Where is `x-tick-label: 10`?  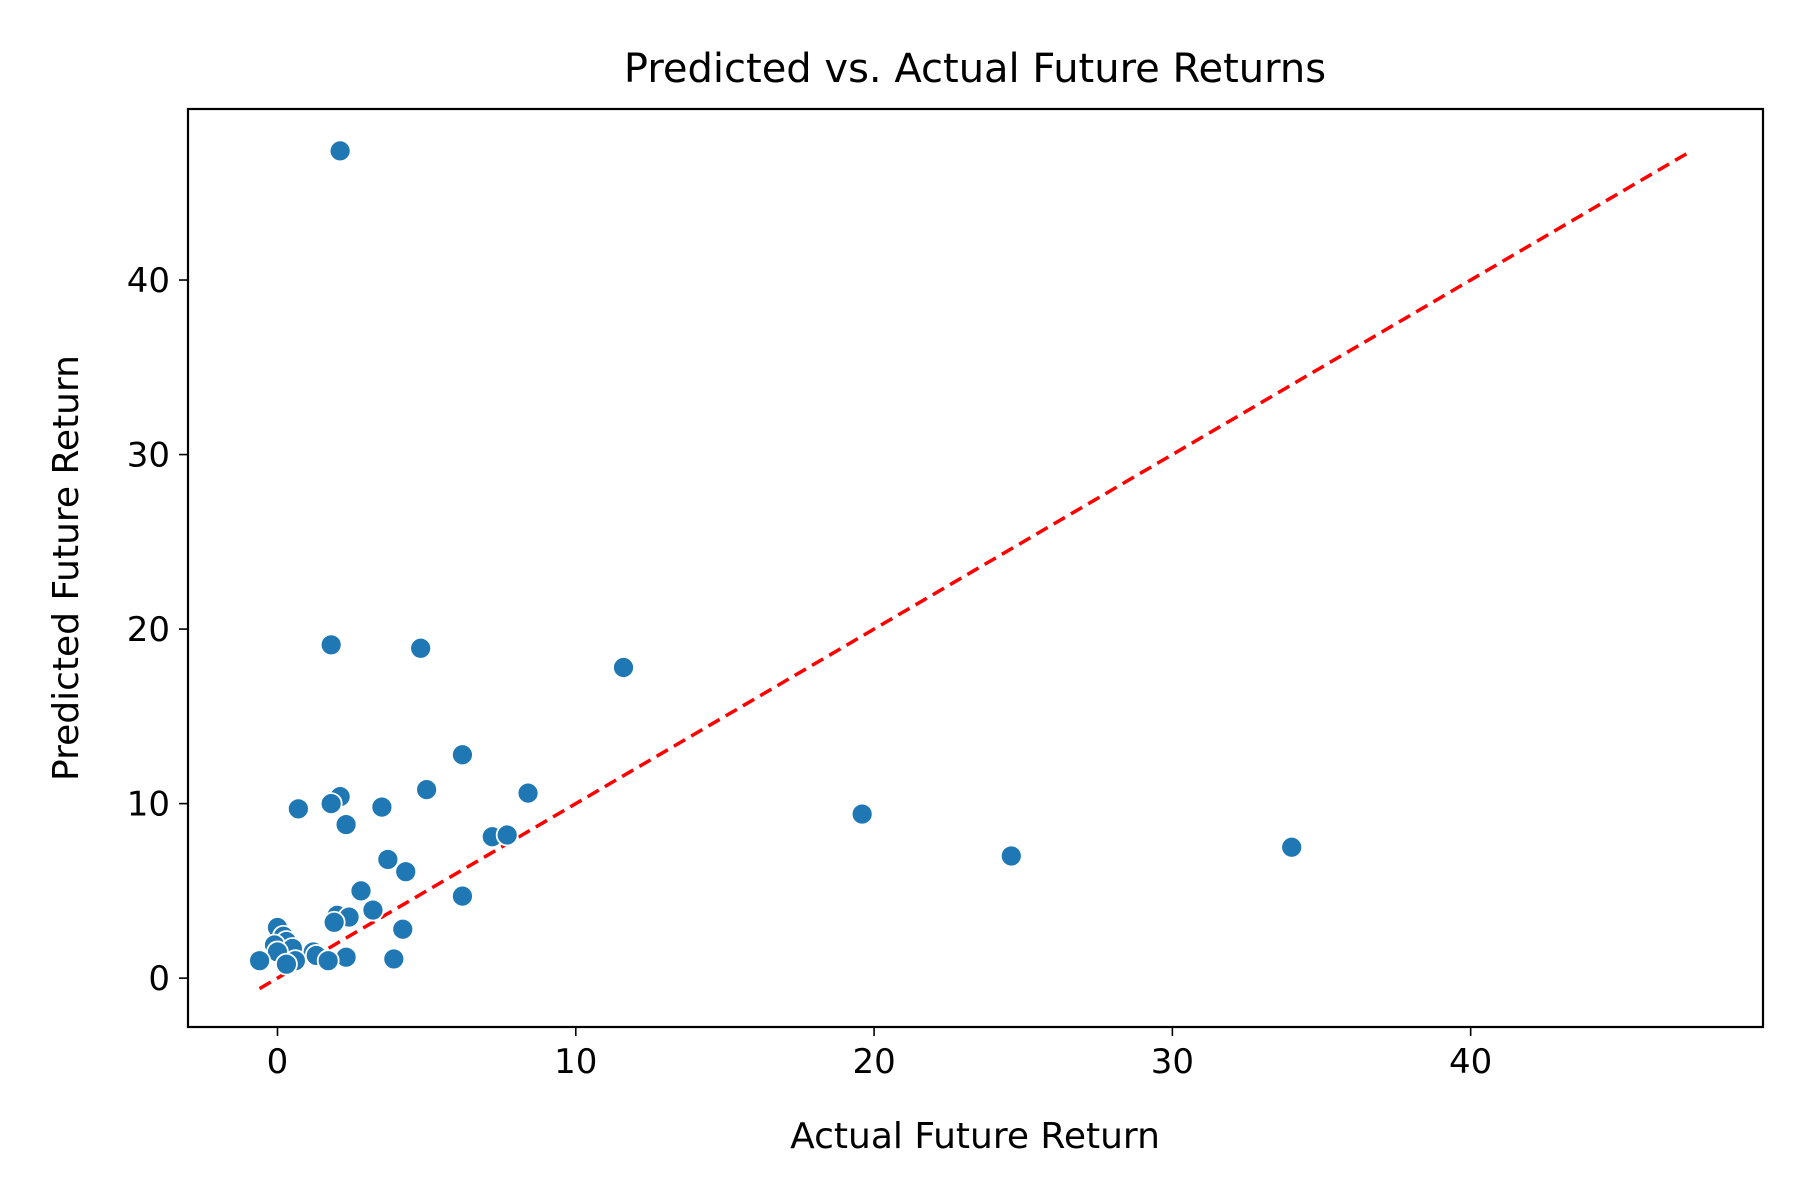
x-tick-label: 10 is located at coordinates (575, 1062).